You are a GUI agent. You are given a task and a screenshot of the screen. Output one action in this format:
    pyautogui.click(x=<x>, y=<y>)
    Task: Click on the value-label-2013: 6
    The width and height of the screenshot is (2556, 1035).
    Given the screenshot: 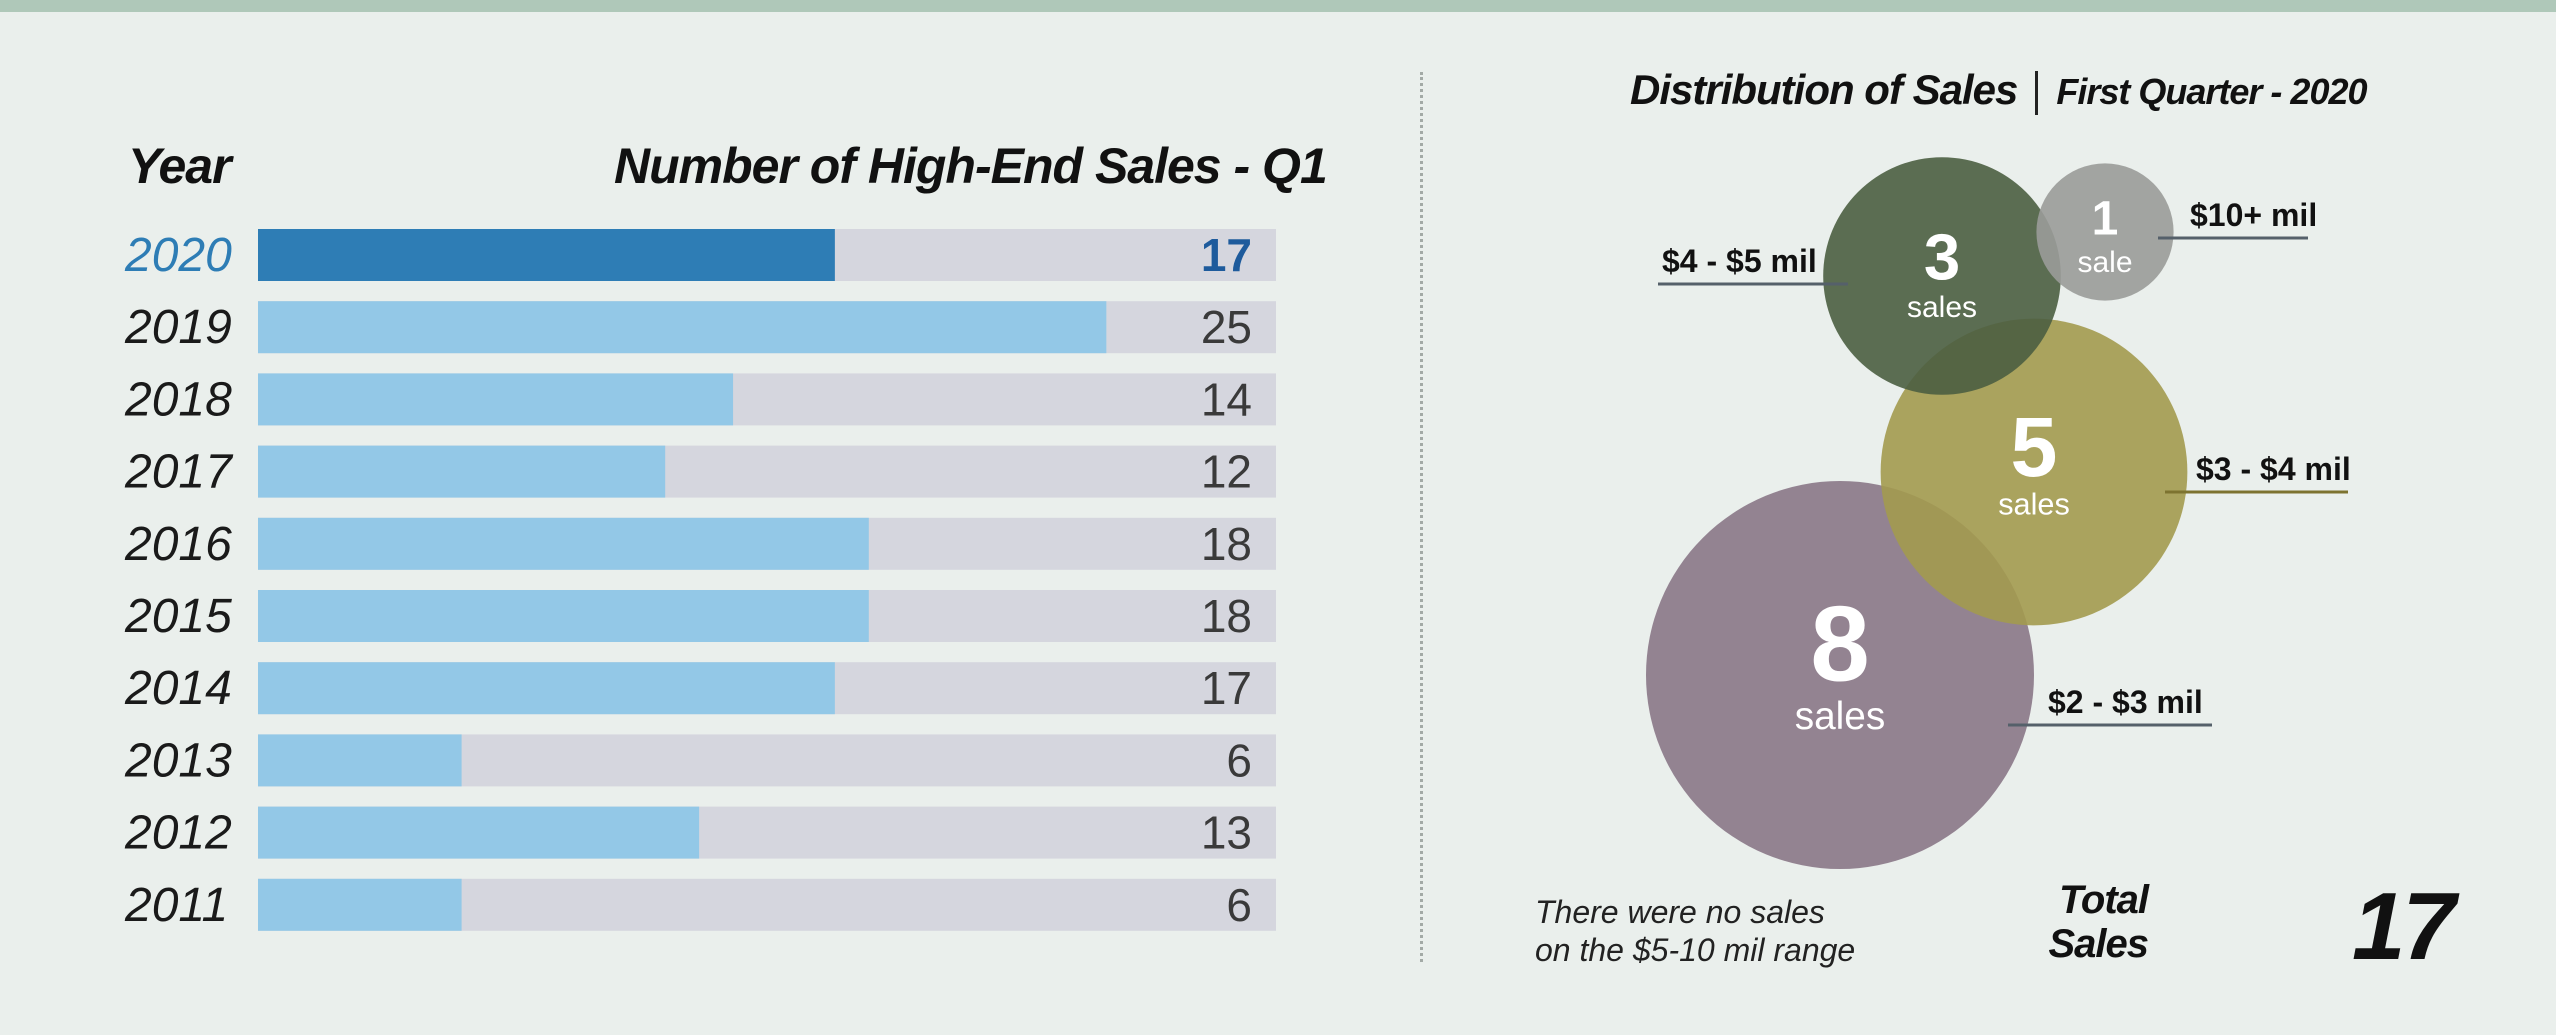 What is the action you would take?
    pyautogui.click(x=1239, y=760)
    